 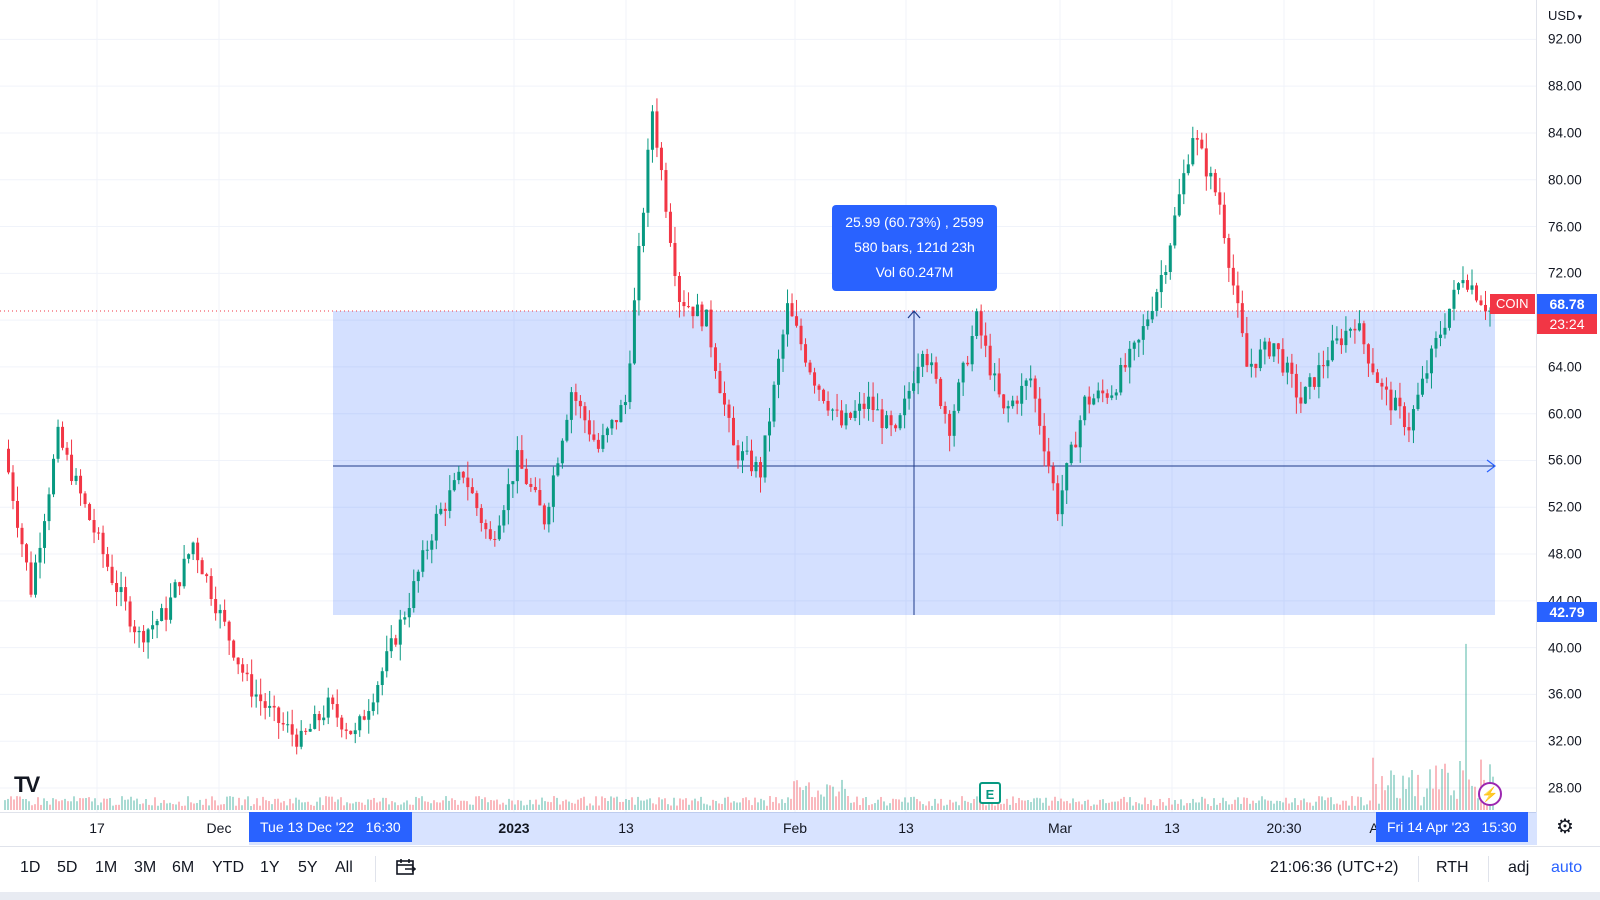 I want to click on y-tick-label: 52.00, so click(x=1565, y=507).